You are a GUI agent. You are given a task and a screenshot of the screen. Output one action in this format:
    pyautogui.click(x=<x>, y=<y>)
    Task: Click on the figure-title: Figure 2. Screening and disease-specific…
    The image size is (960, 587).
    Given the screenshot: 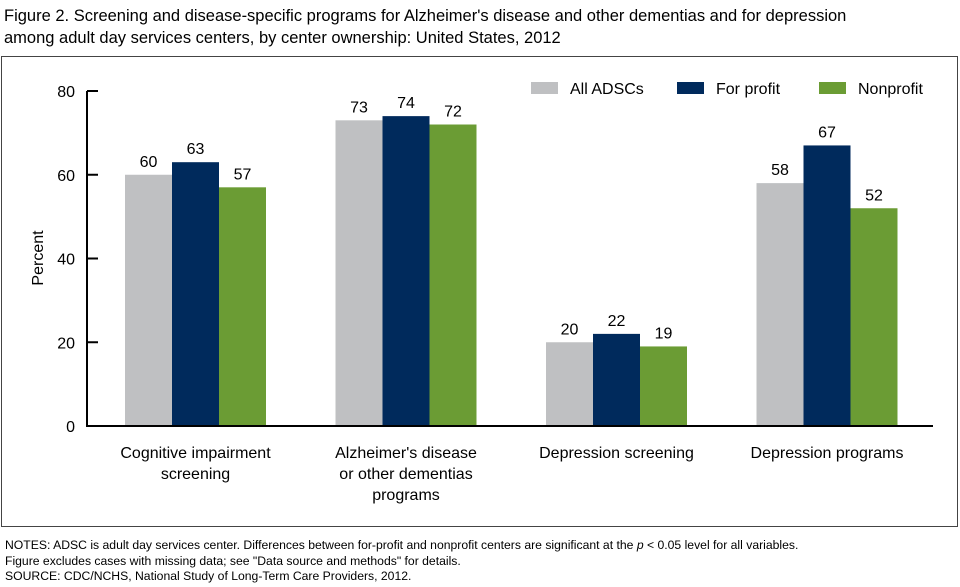 What is the action you would take?
    pyautogui.click(x=479, y=27)
    